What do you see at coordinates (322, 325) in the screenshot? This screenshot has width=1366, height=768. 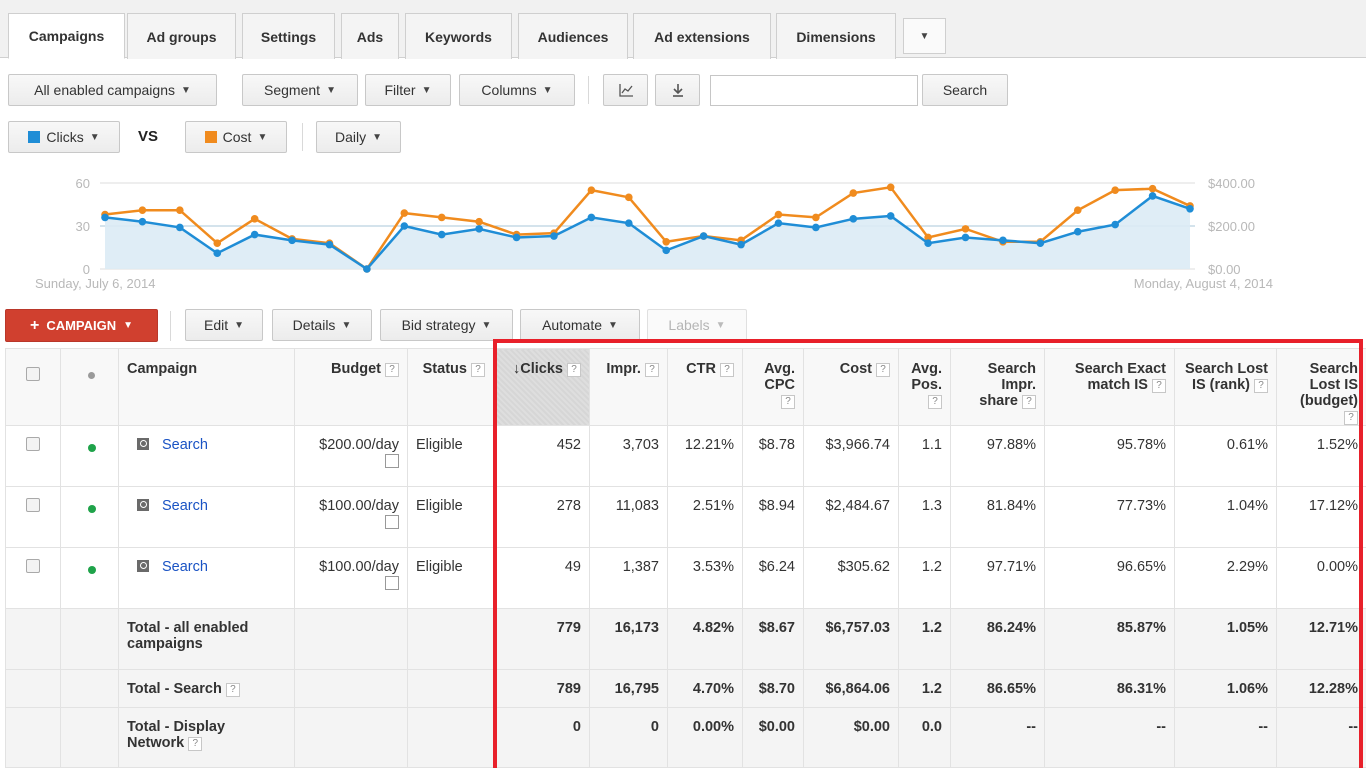 I see `details-button: Details ▼` at bounding box center [322, 325].